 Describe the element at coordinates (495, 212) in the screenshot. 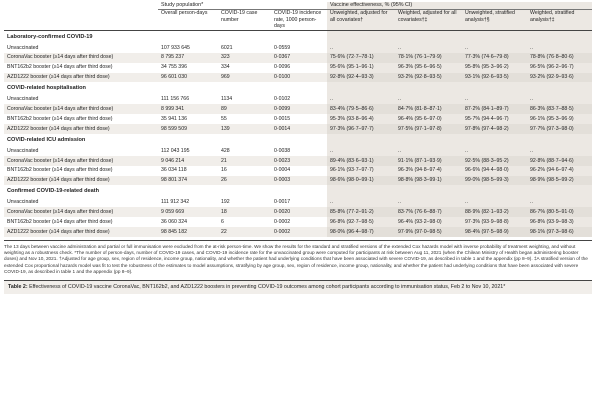

I see `table-cell: 88·9% (82·1–93·2)` at that location.